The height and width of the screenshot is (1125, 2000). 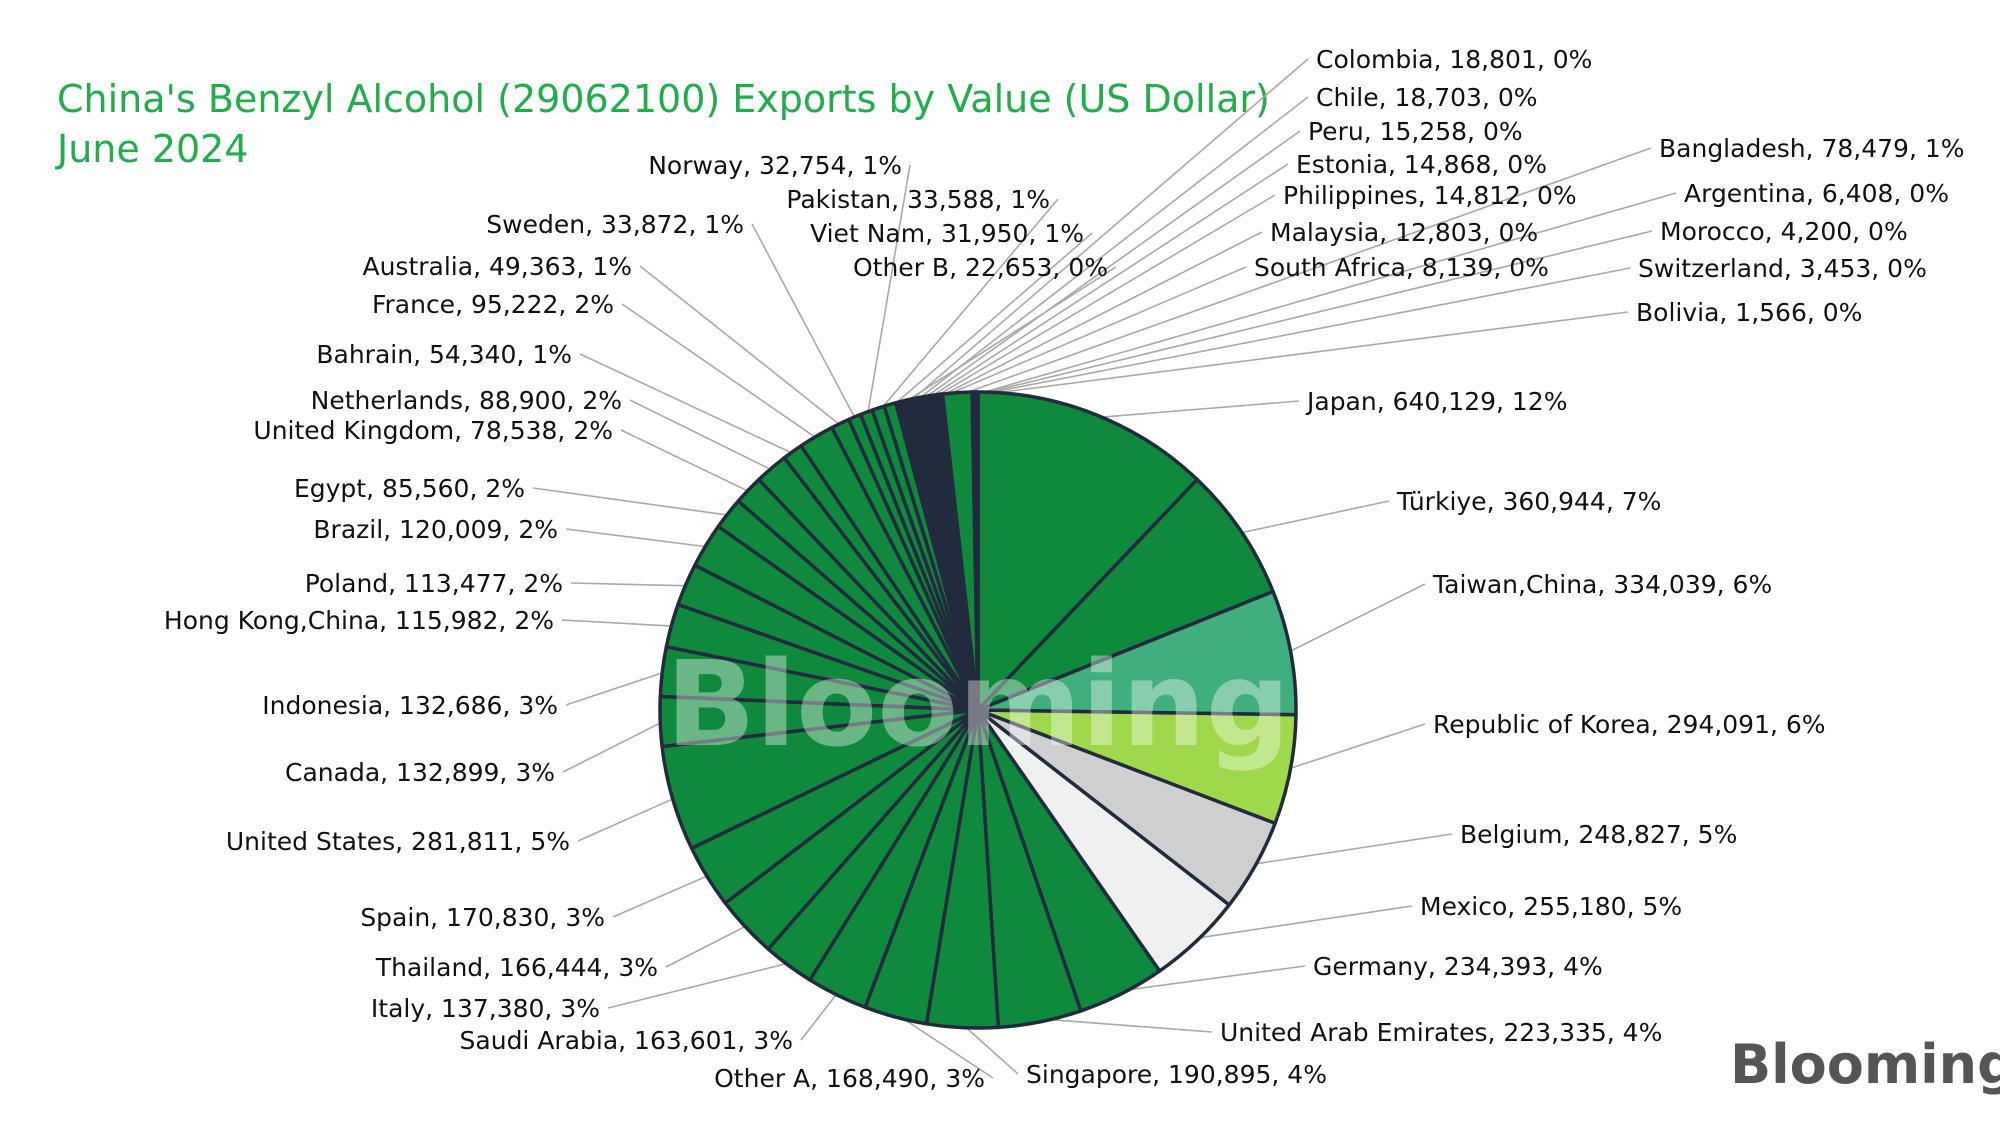 I want to click on slice-label: Australia, 49,363, 1%, so click(x=497, y=266).